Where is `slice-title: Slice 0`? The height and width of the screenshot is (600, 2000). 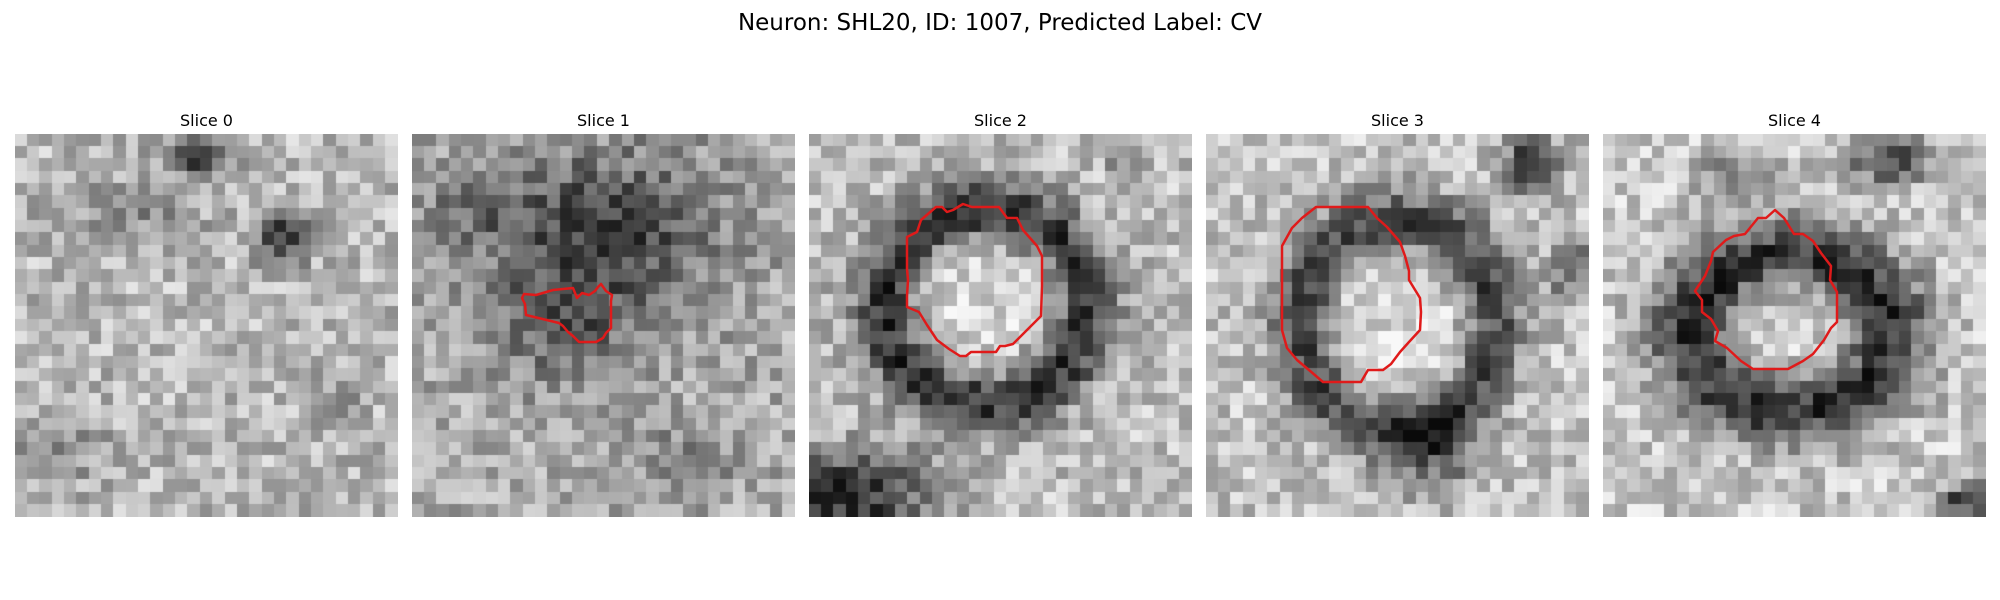 slice-title: Slice 0 is located at coordinates (206, 120).